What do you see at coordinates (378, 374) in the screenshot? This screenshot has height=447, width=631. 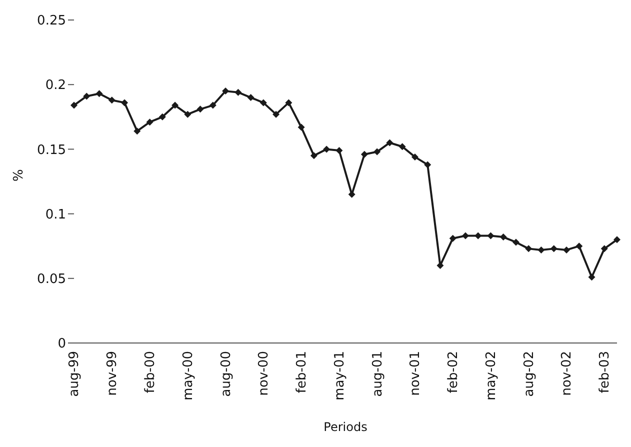 I see `x-tick-label: aug-01` at bounding box center [378, 374].